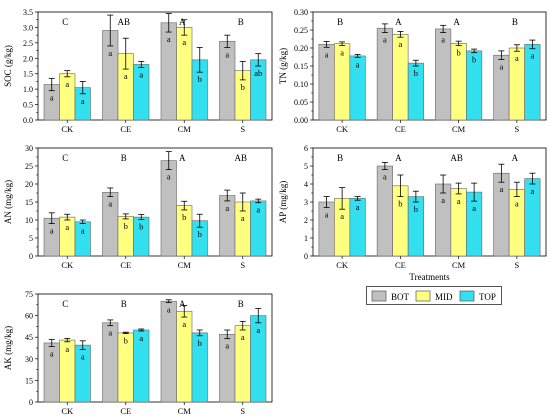  Describe the element at coordinates (434, 295) in the screenshot. I see `legend: BOT MID TOP` at that location.